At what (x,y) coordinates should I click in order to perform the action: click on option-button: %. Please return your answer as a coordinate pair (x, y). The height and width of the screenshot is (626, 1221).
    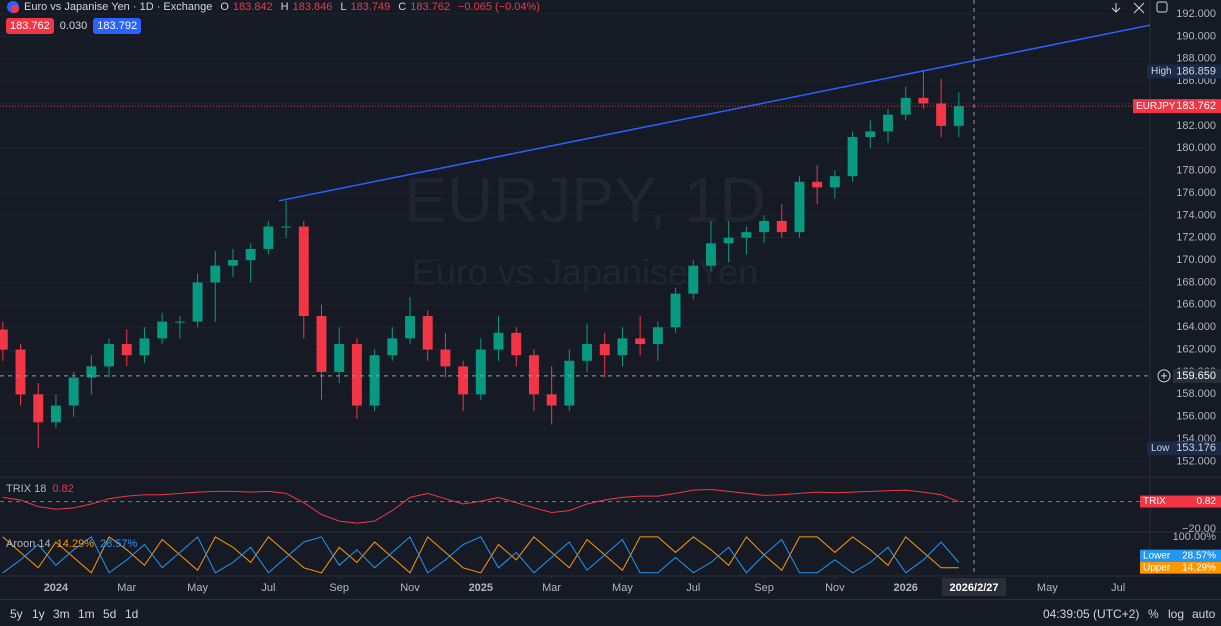
    Looking at the image, I should click on (1153, 614).